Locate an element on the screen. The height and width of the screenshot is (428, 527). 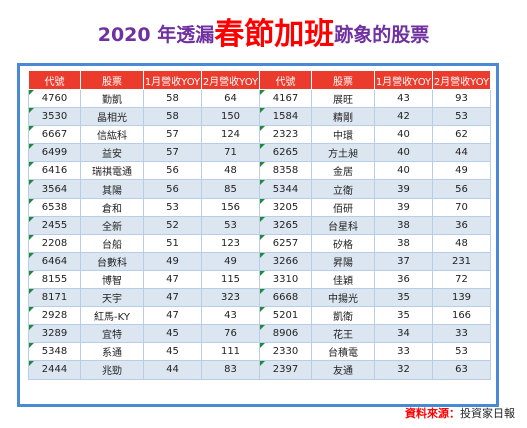
jan-revenue-yoy: 52 is located at coordinates (172, 225).